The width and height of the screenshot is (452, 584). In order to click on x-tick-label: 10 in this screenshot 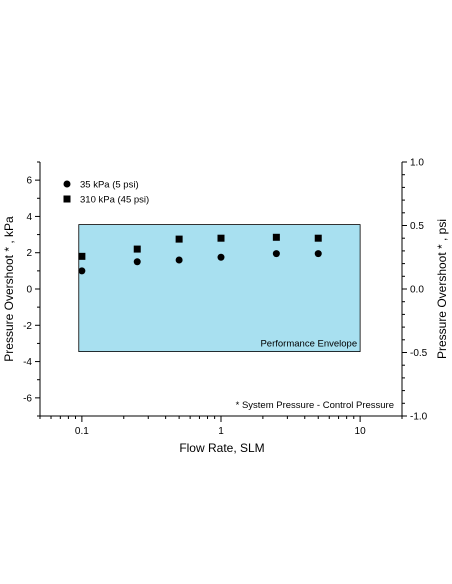, I will do `click(361, 431)`.